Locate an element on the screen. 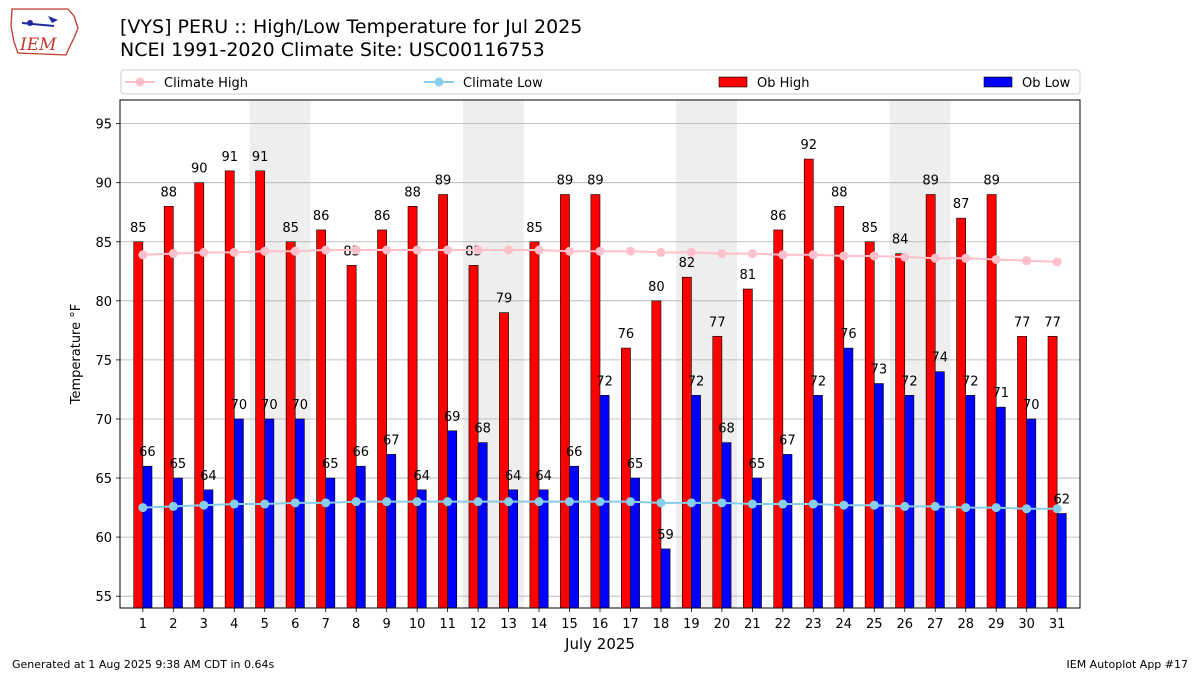 The height and width of the screenshot is (675, 1200). legend-climate-high-label: Climate High is located at coordinates (206, 83).